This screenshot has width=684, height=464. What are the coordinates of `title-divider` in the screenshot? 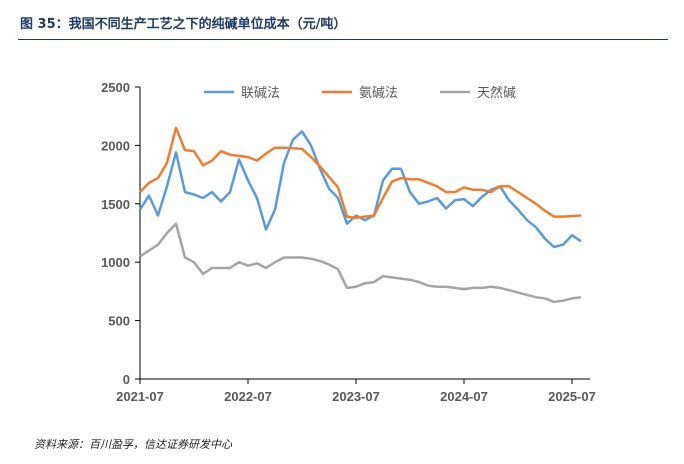 It's located at (343, 39).